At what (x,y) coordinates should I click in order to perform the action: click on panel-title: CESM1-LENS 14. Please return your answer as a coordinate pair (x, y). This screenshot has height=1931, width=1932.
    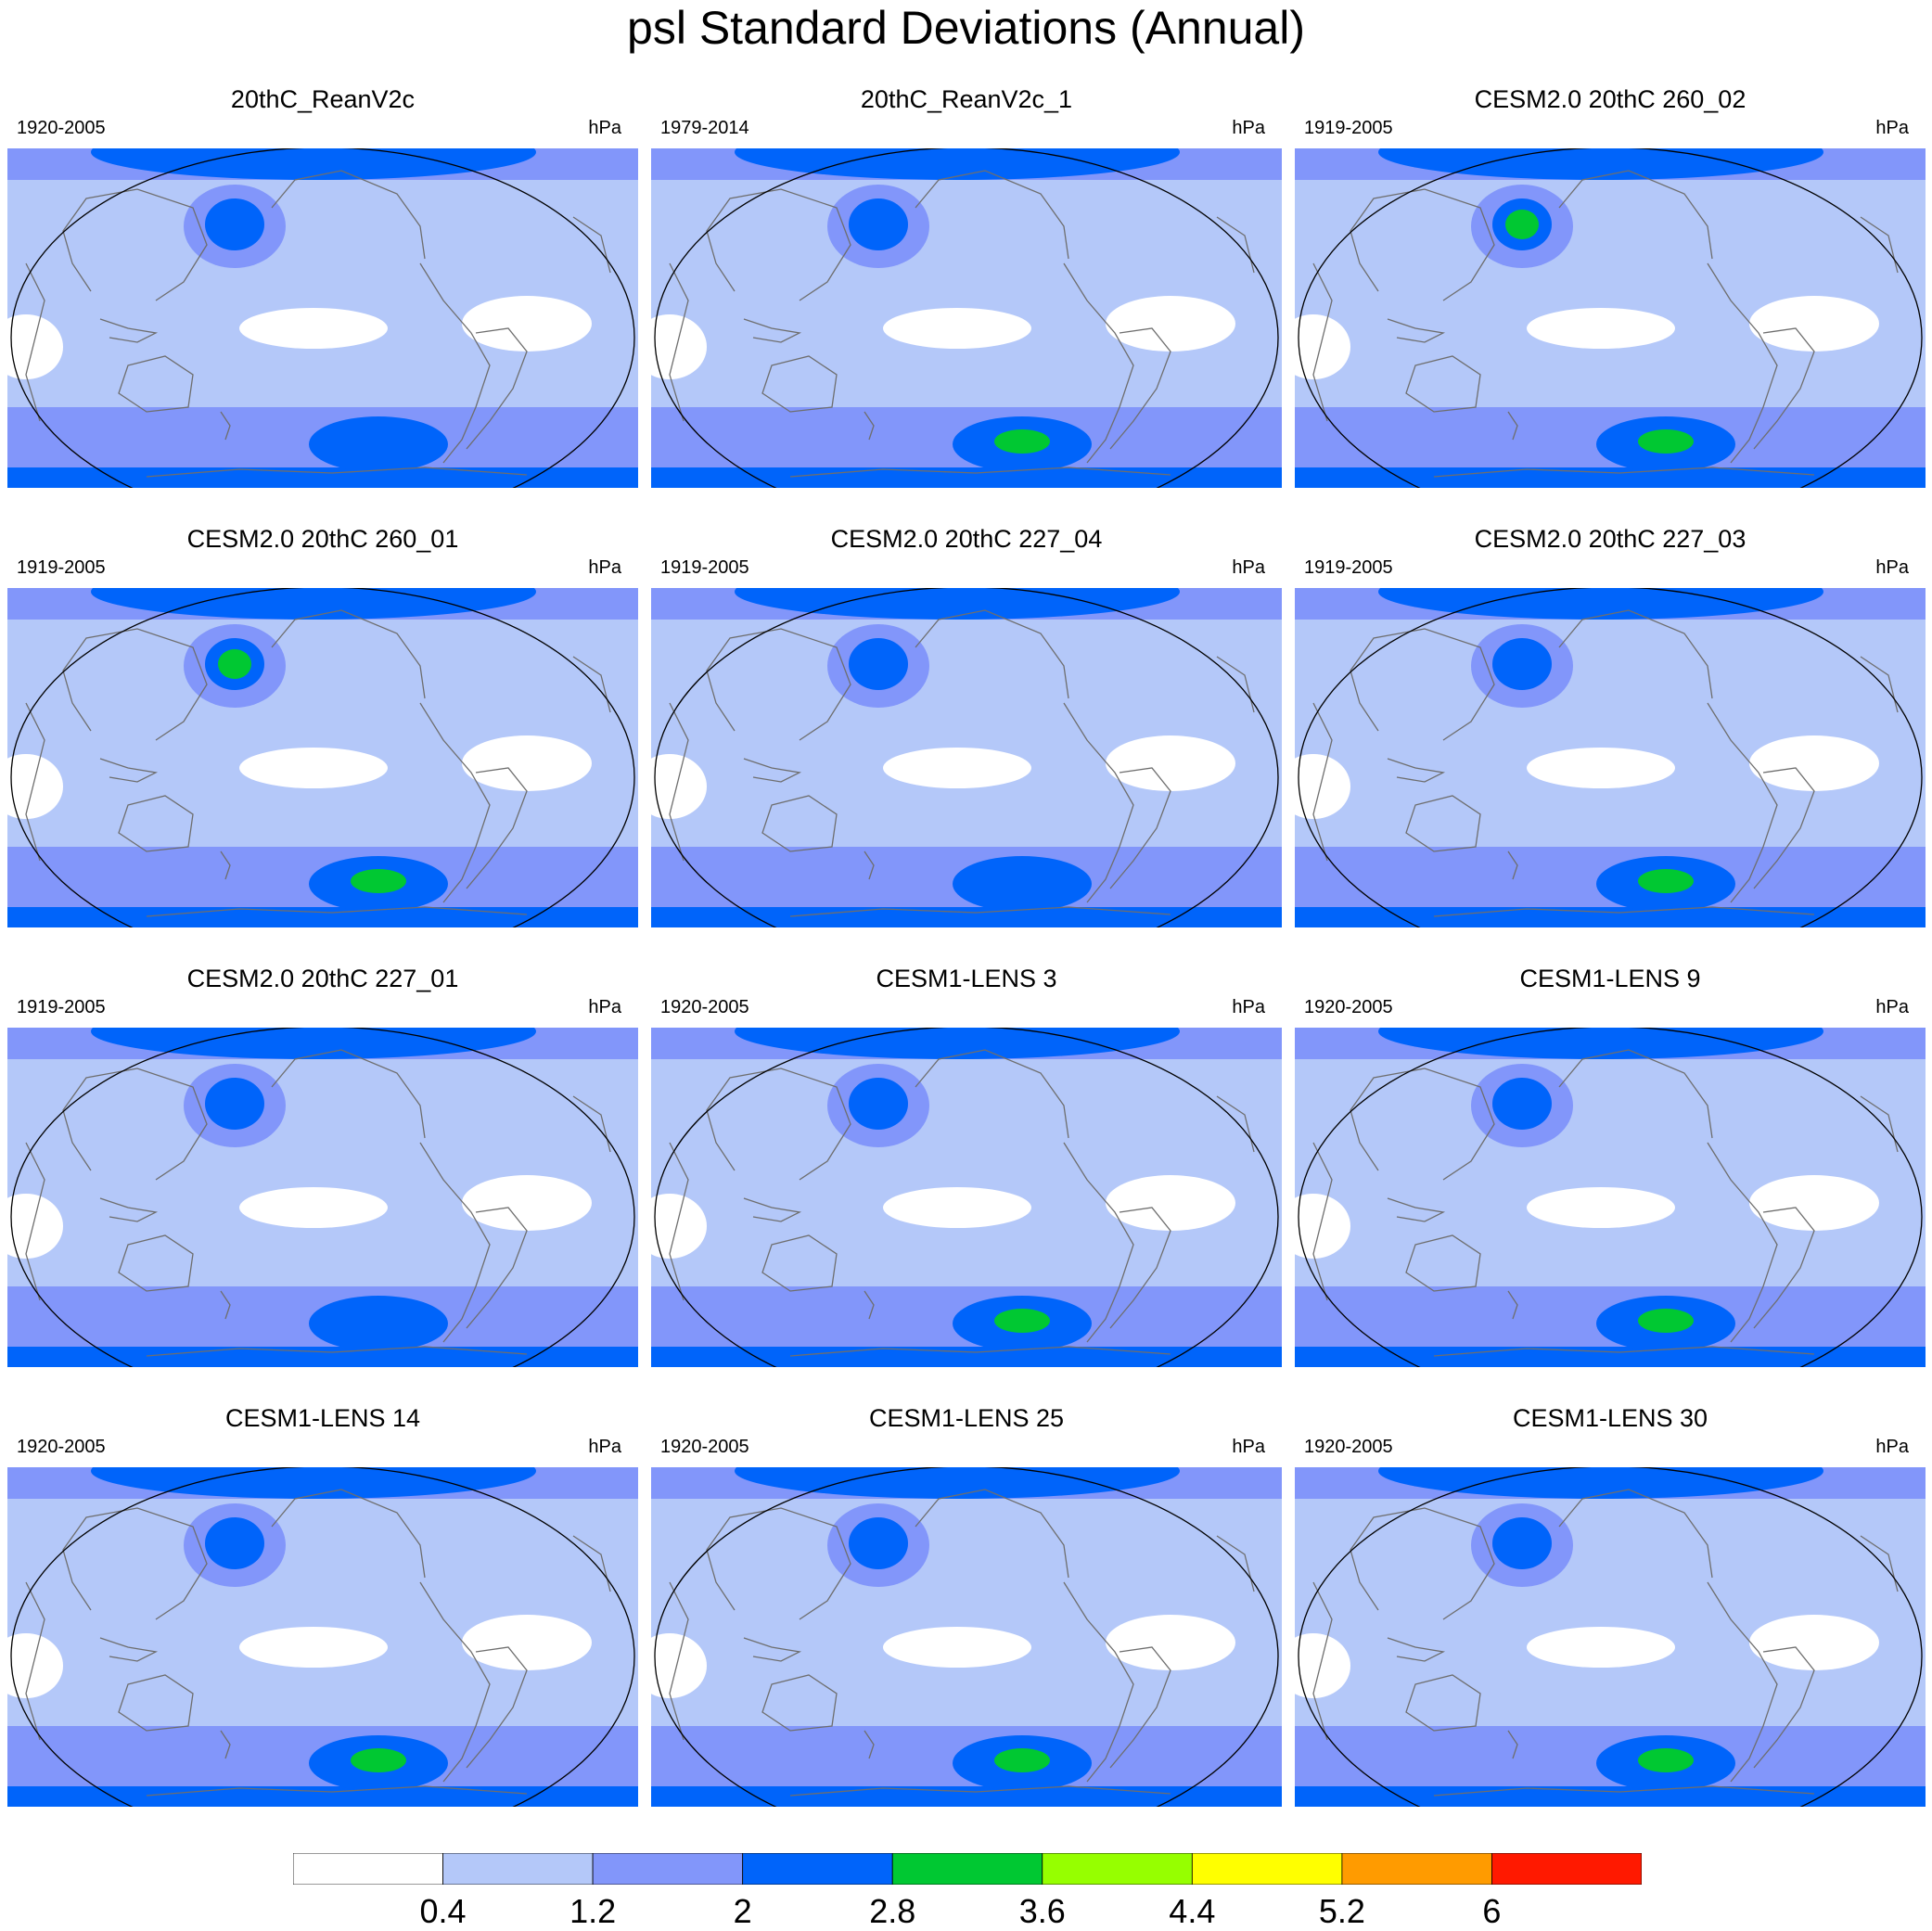
    Looking at the image, I should click on (322, 1418).